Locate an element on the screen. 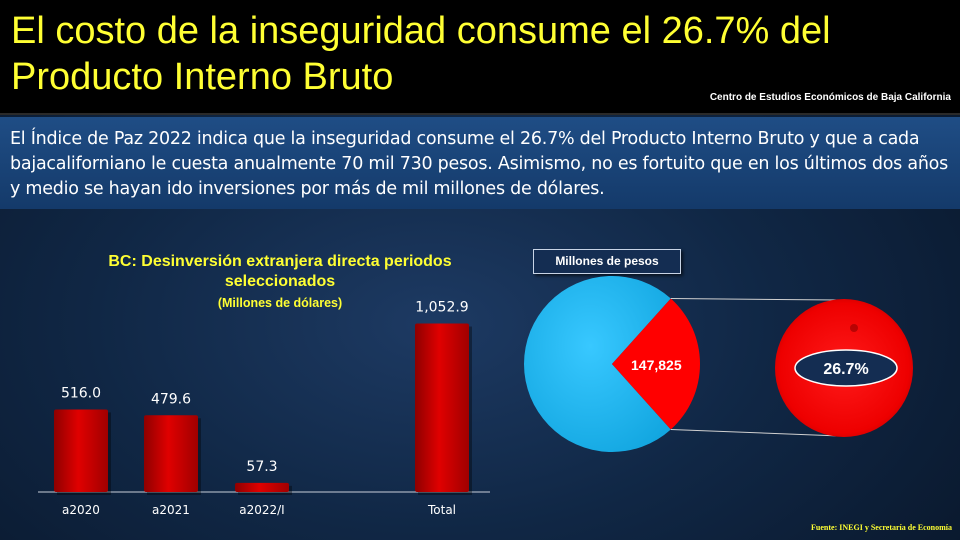 The width and height of the screenshot is (960, 540). pie-slice-remainder is located at coordinates (597, 364).